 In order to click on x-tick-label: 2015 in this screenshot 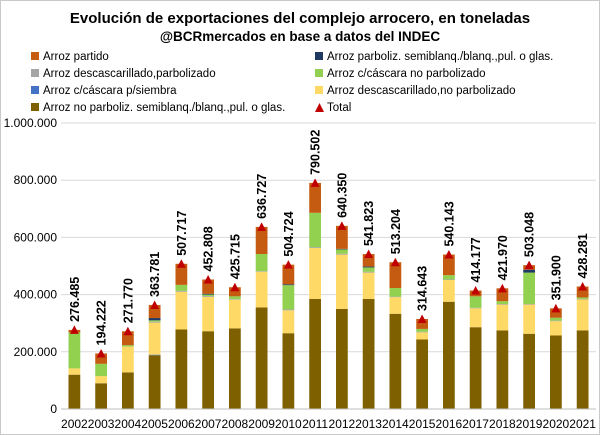, I will do `click(422, 424)`.